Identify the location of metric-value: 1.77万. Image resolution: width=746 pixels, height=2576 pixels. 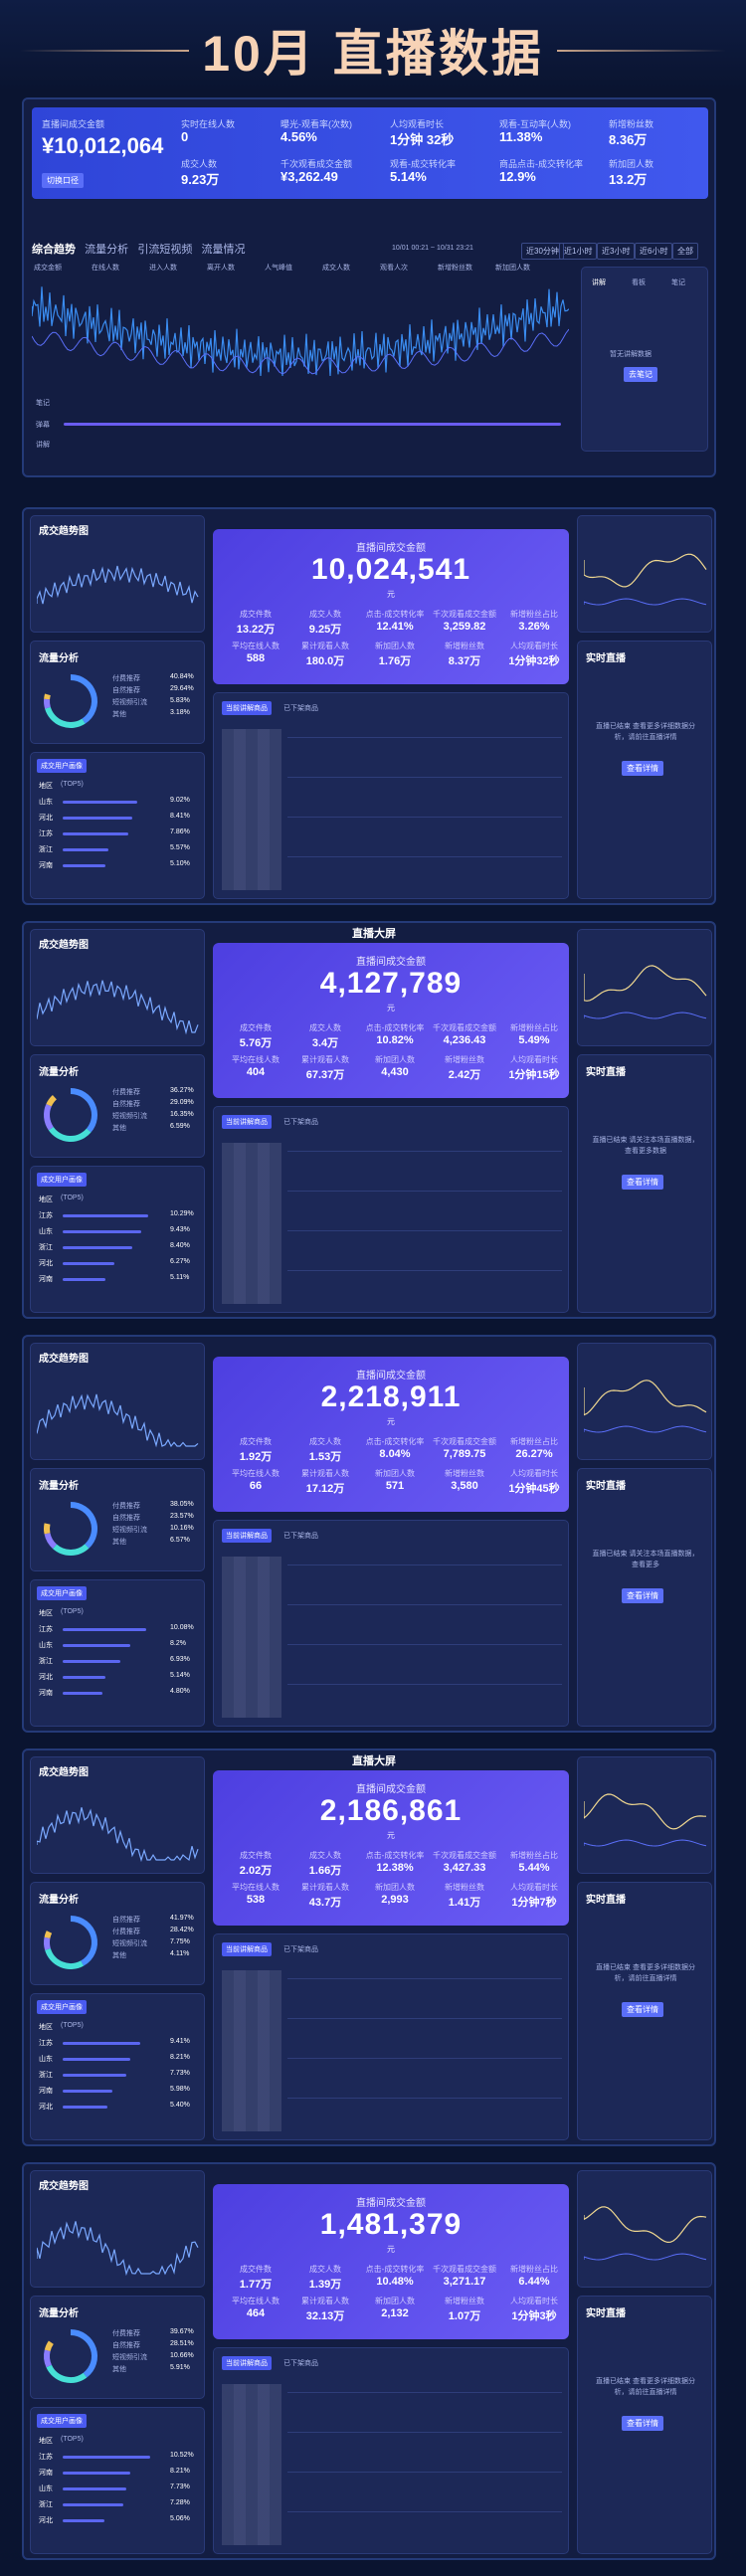
(256, 2285).